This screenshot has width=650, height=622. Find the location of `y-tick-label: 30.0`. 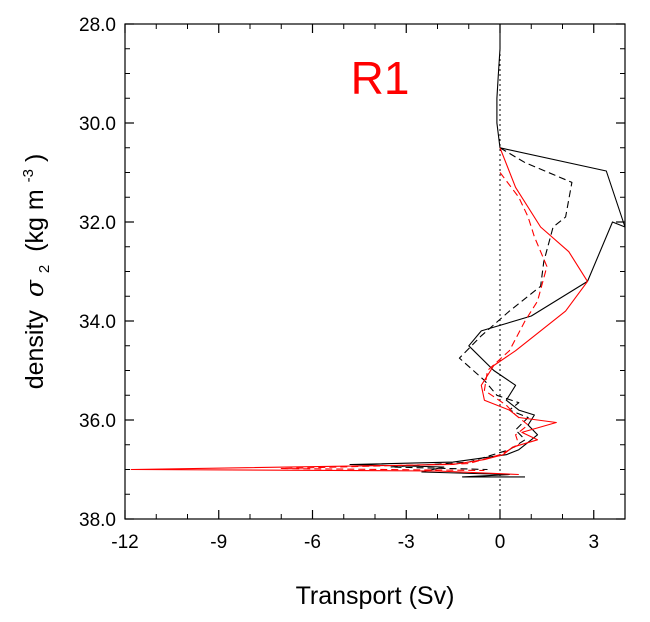

y-tick-label: 30.0 is located at coordinates (97, 124).